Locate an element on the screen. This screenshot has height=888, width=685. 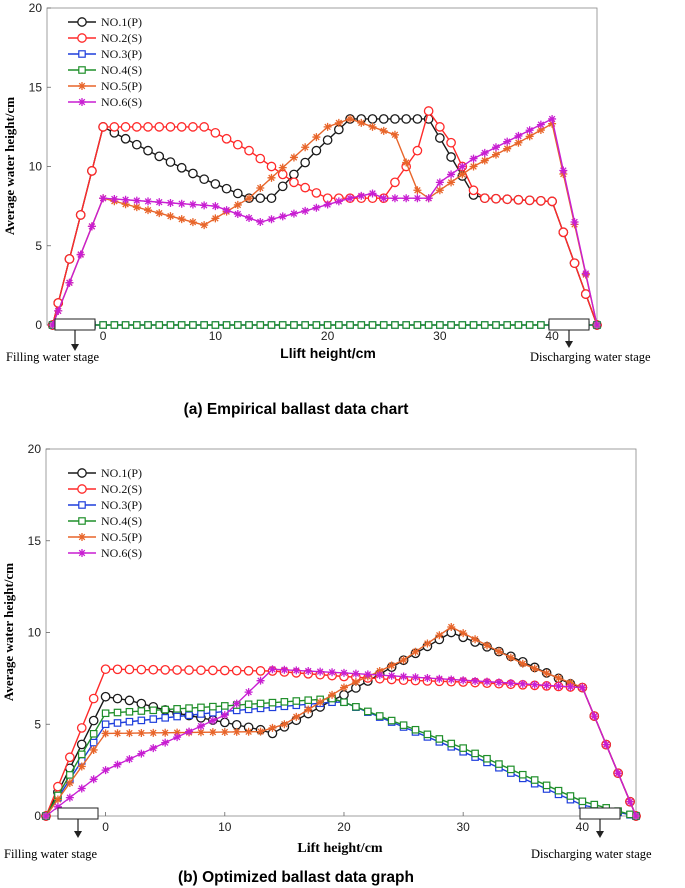
panel-b-legend-item: NO.5(P) is located at coordinates (105, 537).